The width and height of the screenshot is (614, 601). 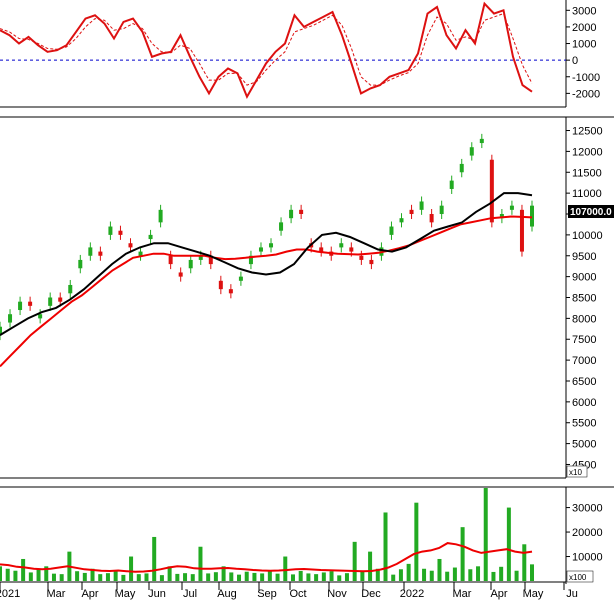 I want to click on volume-multiplier: x100, so click(x=578, y=577).